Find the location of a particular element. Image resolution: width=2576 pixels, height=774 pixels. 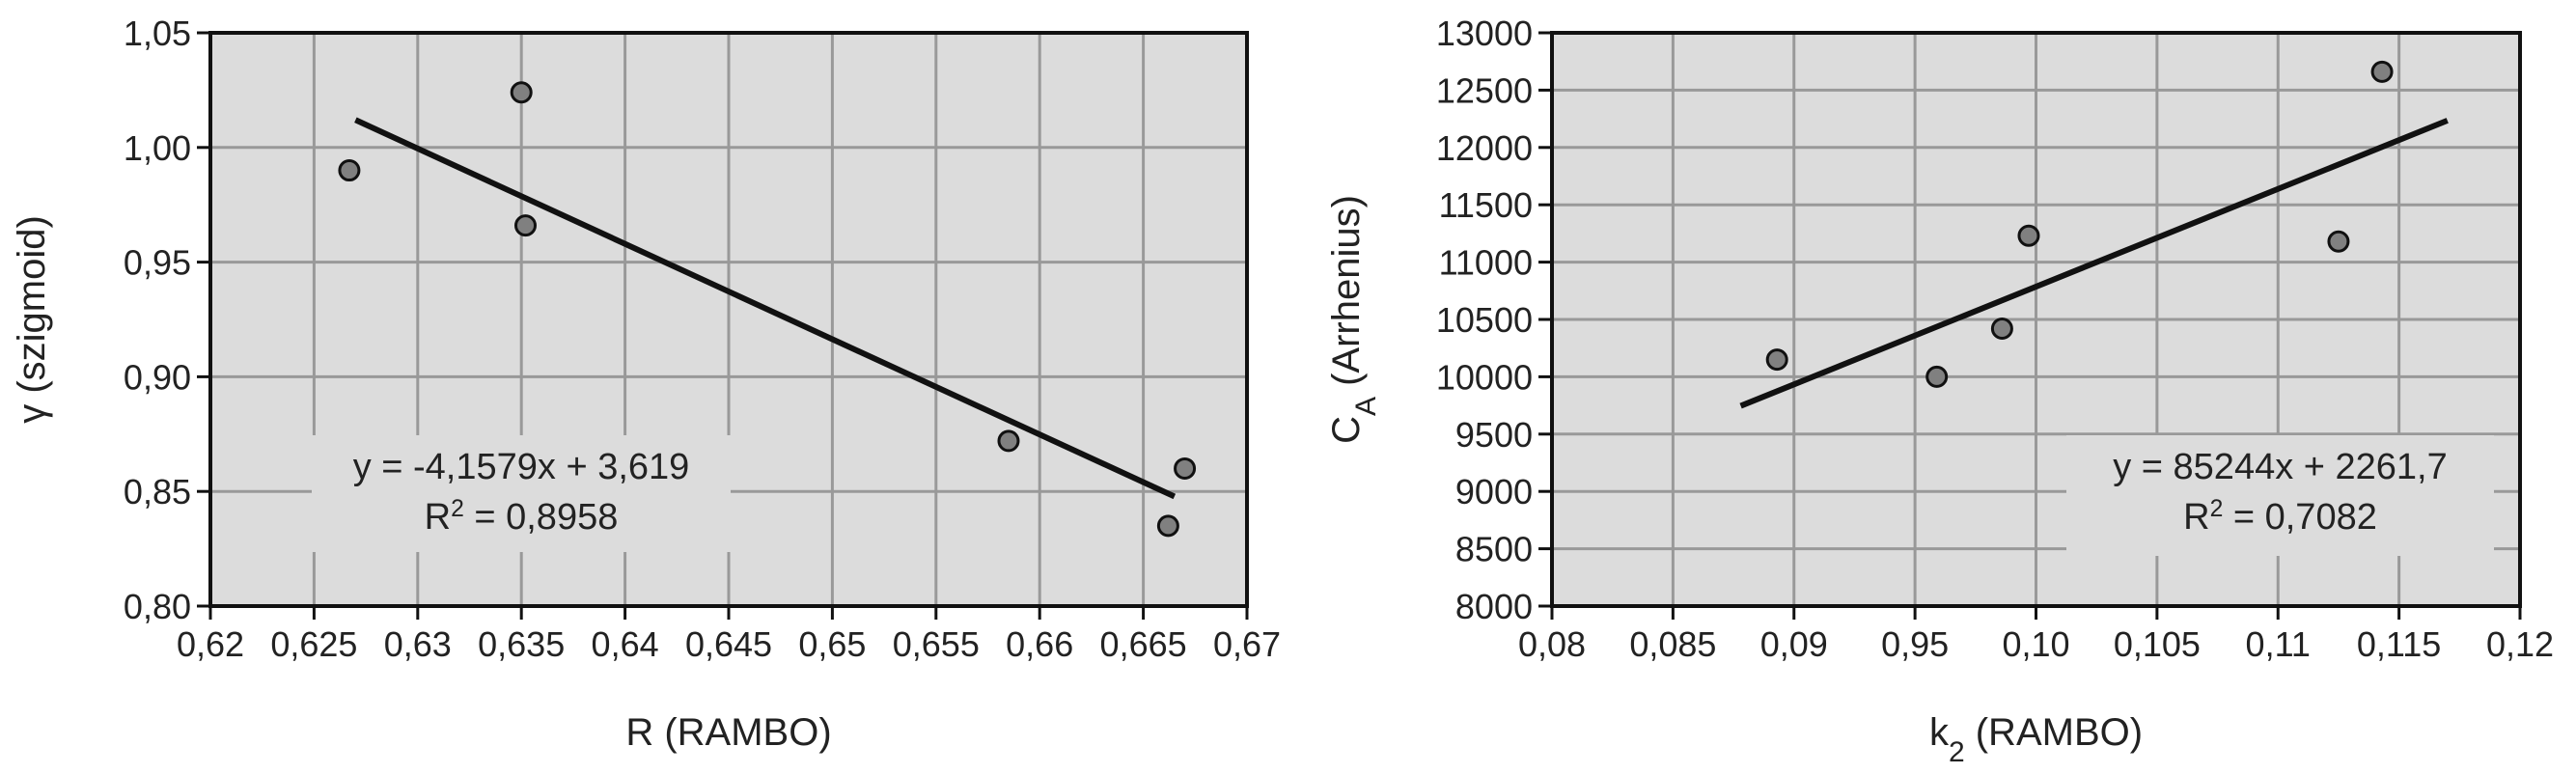

y-axis-title-rest: (Arrhenius) is located at coordinates (1346, 296).